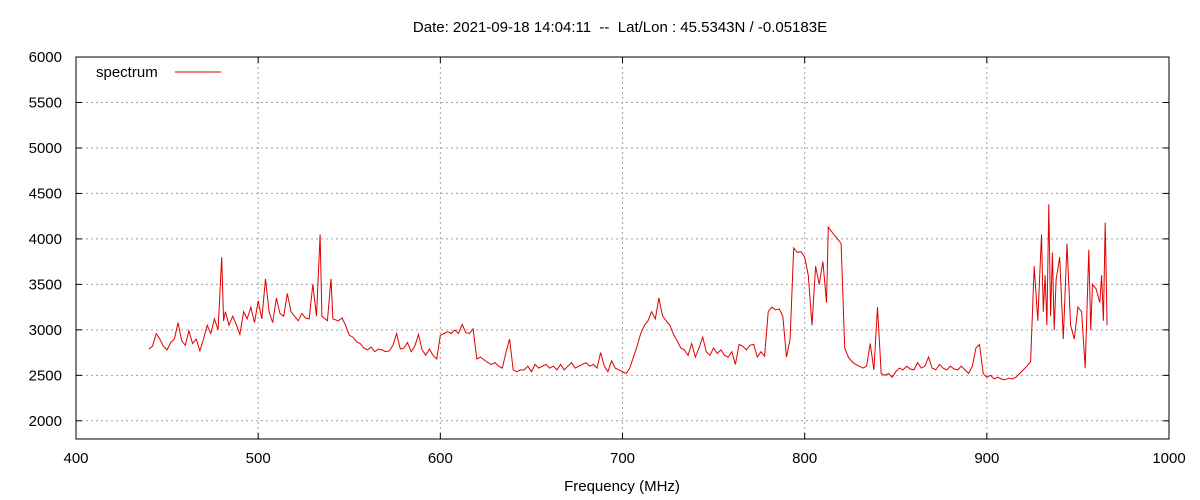 The image size is (1200, 500). I want to click on y-tick-label-3500: 3500, so click(45, 284).